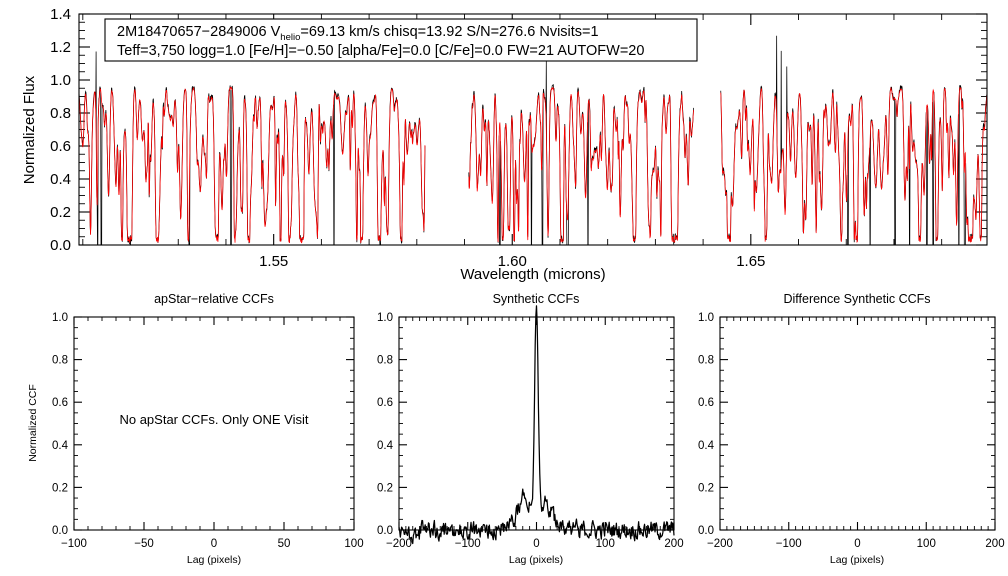 The height and width of the screenshot is (576, 1008). Describe the element at coordinates (273, 261) in the screenshot. I see `spectrum-x-tick-label: 1.55` at that location.